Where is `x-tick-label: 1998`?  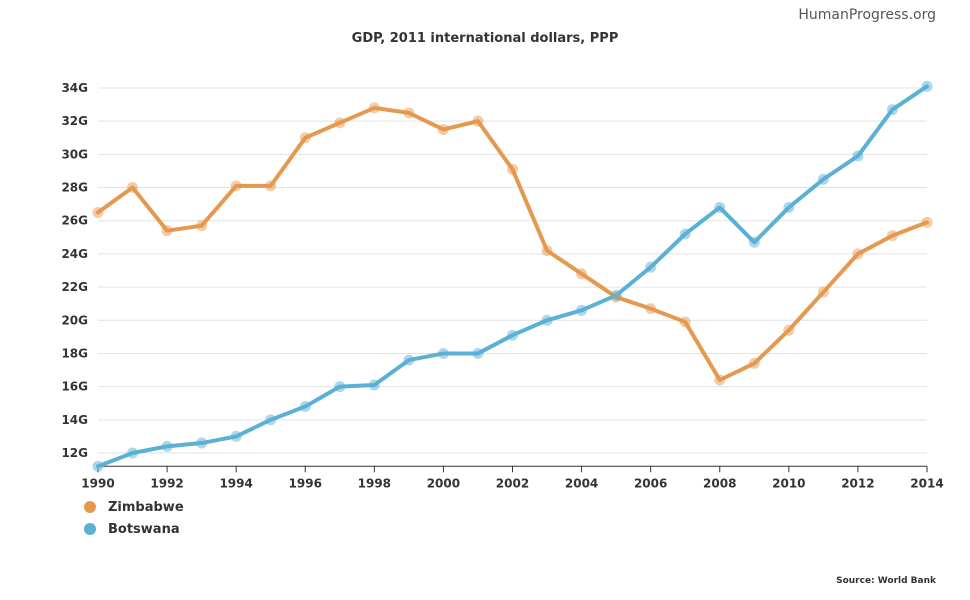 x-tick-label: 1998 is located at coordinates (374, 483).